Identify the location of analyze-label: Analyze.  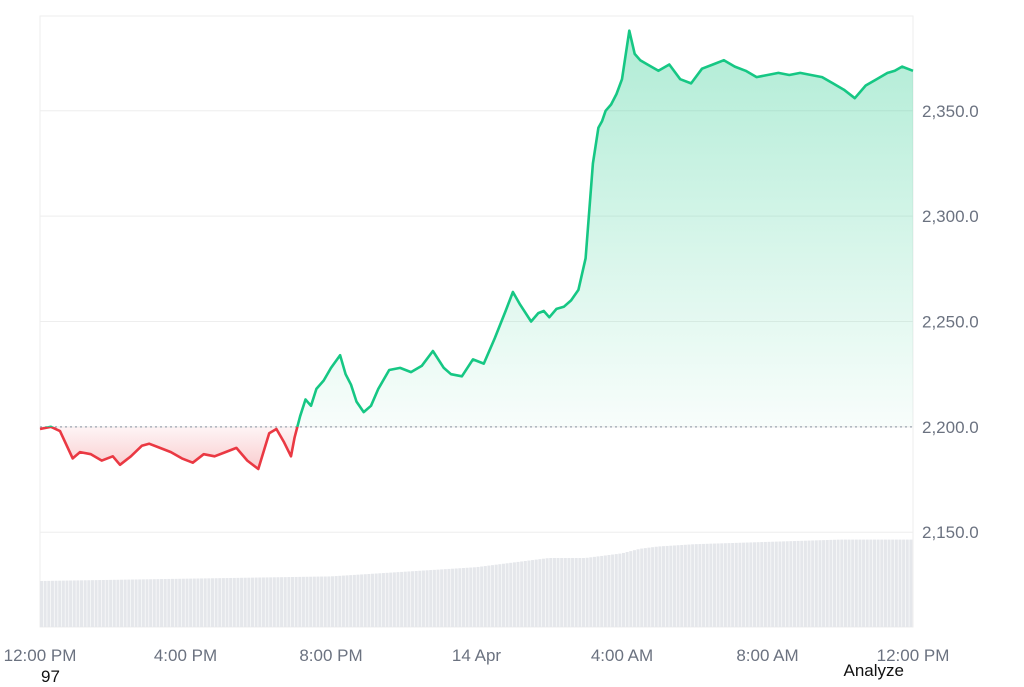
(873, 670).